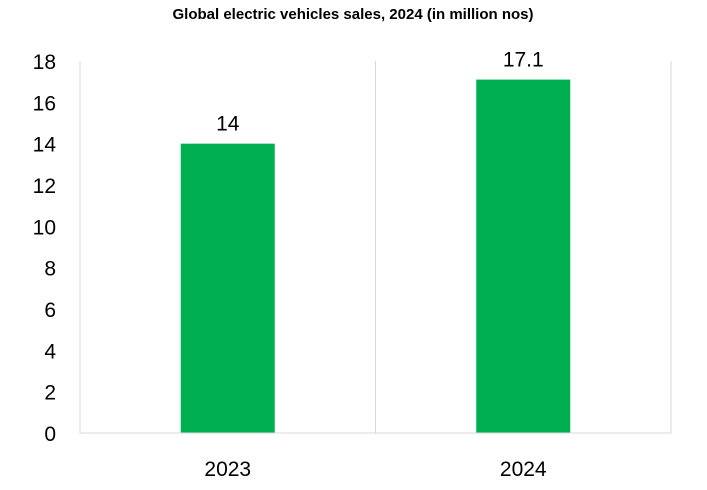  Describe the element at coordinates (44, 227) in the screenshot. I see `y-tick-label: 10` at that location.